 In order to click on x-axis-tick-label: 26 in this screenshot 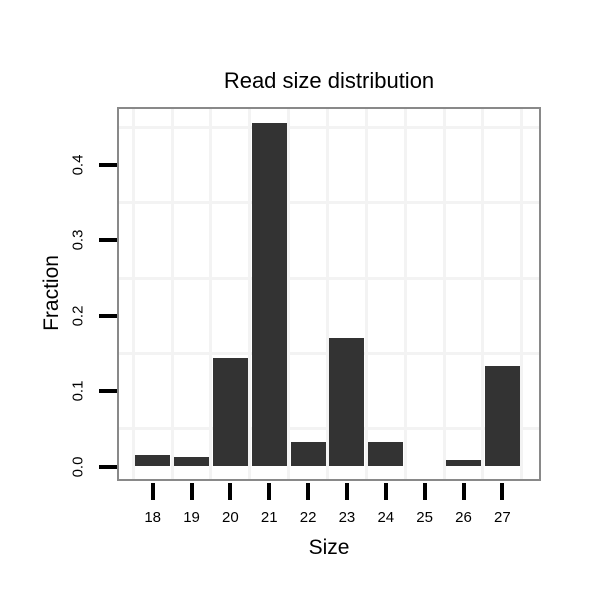, I will do `click(463, 517)`.